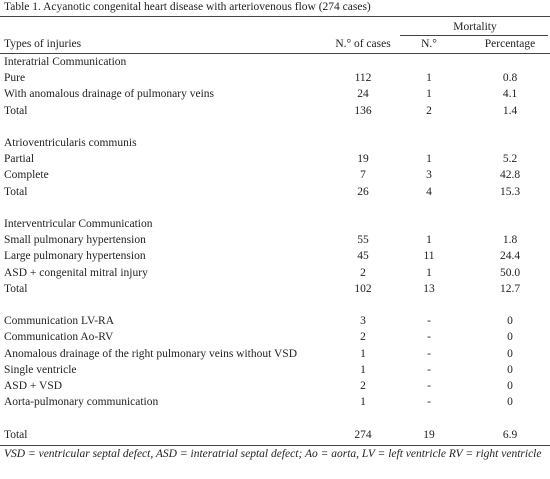 The image size is (550, 479). Describe the element at coordinates (363, 240) in the screenshot. I see `cases-cell: 55` at that location.